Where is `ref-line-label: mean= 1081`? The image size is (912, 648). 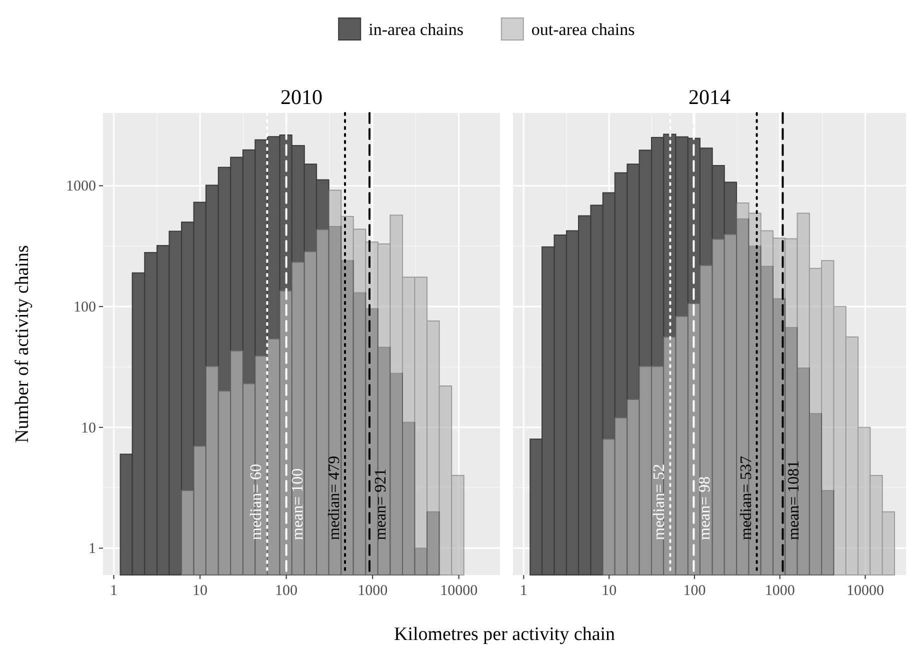
ref-line-label: mean= 1081 is located at coordinates (794, 500).